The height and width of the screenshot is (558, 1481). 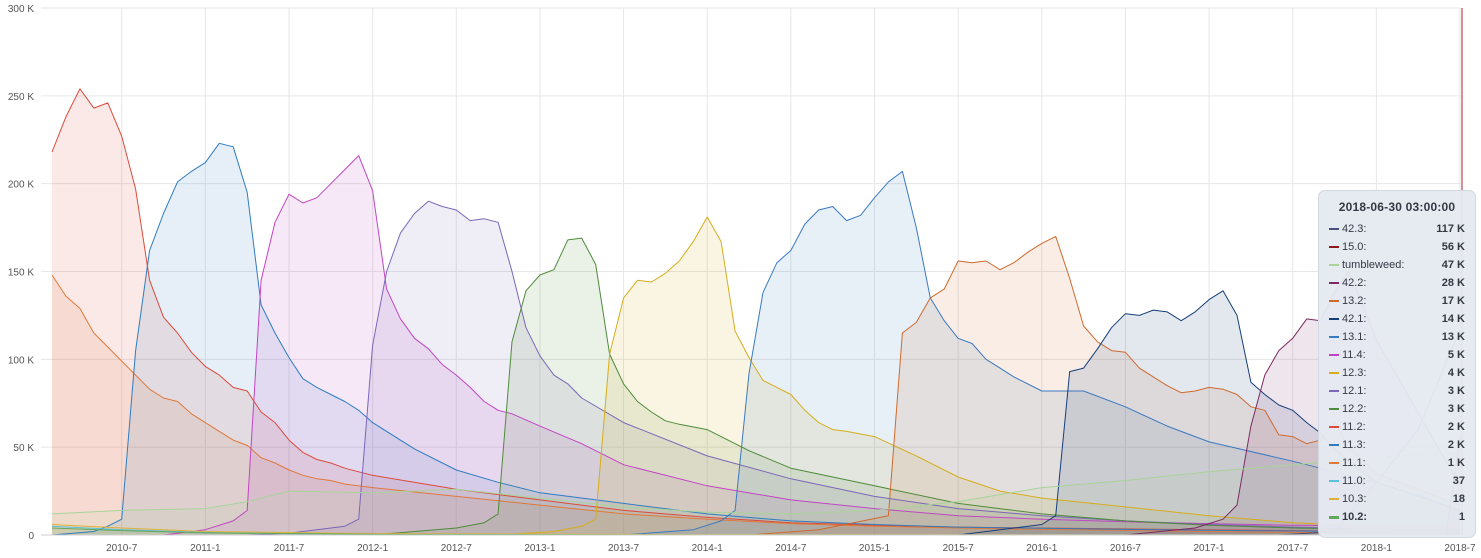 What do you see at coordinates (1397, 319) in the screenshot?
I see `tooltip-row: 42.1: 14 K` at bounding box center [1397, 319].